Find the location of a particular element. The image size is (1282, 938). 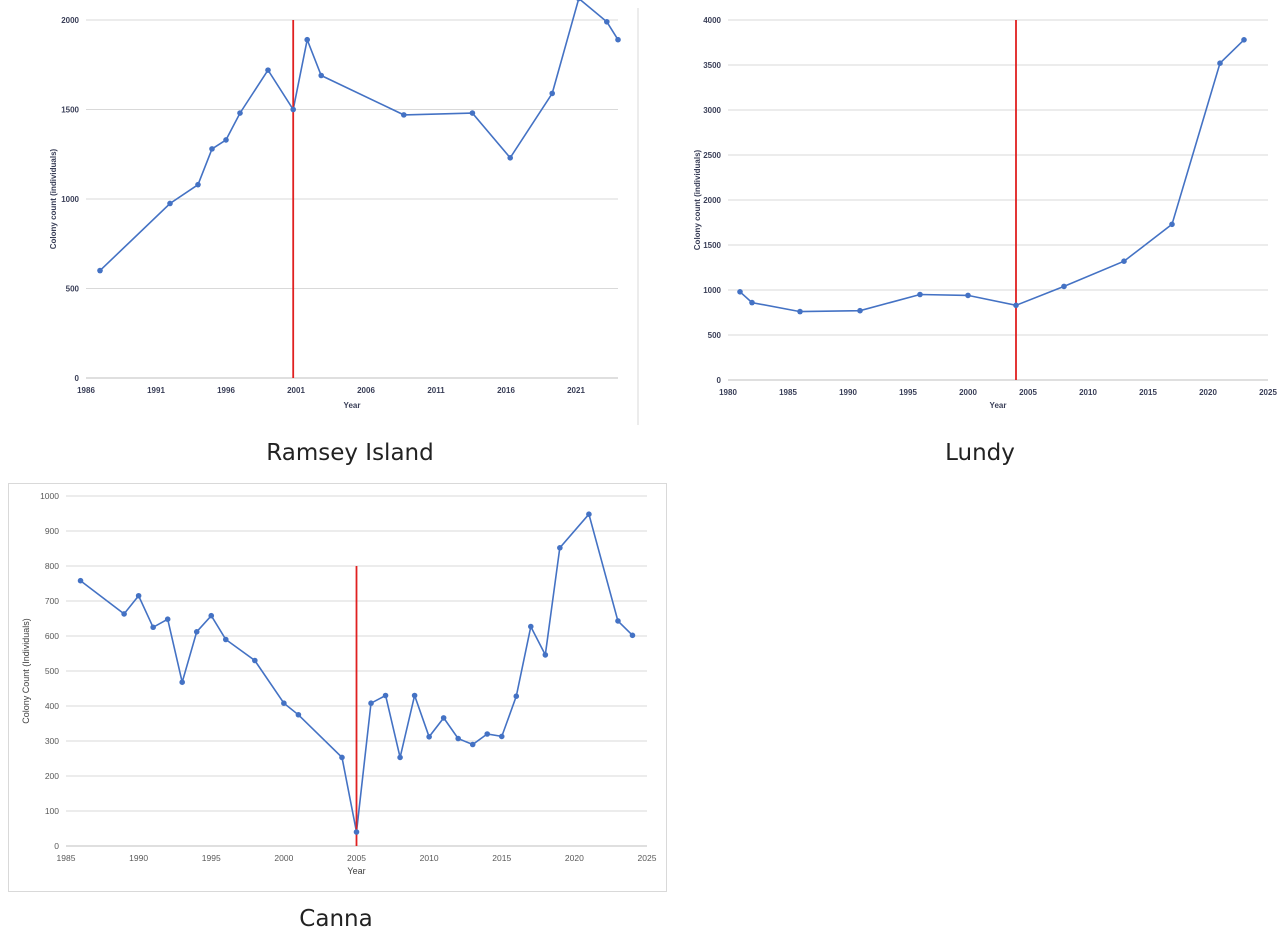

lundy-x-tick-label: 1995 is located at coordinates (908, 392).